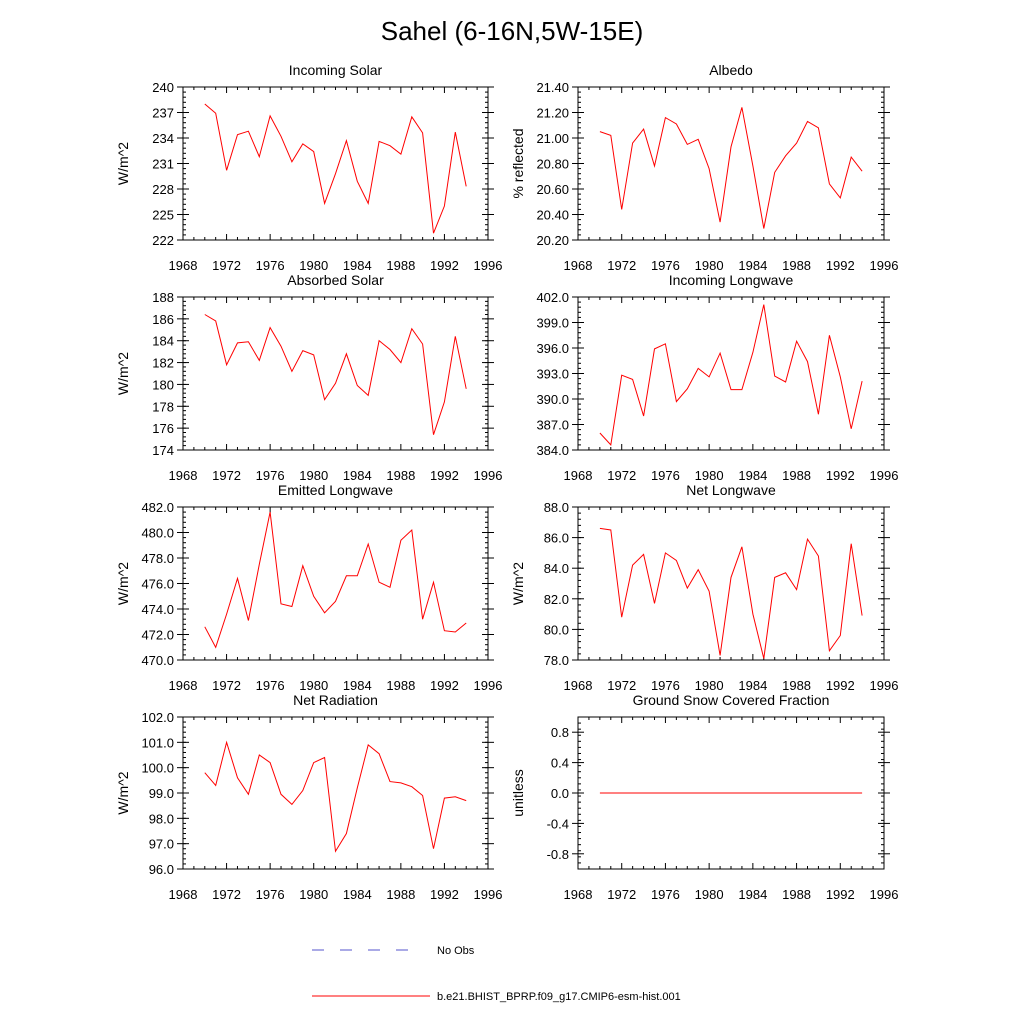 The image size is (1024, 1024). Describe the element at coordinates (731, 280) in the screenshot. I see `panel-title: Incoming Longwave` at that location.